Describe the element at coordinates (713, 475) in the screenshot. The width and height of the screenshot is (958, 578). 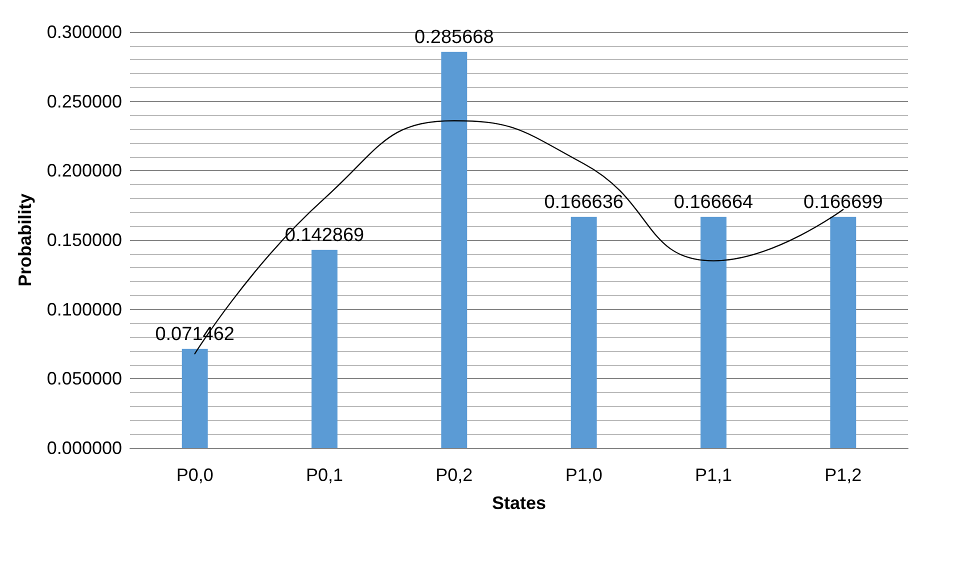
I see `x-tick-label: P1,1` at that location.